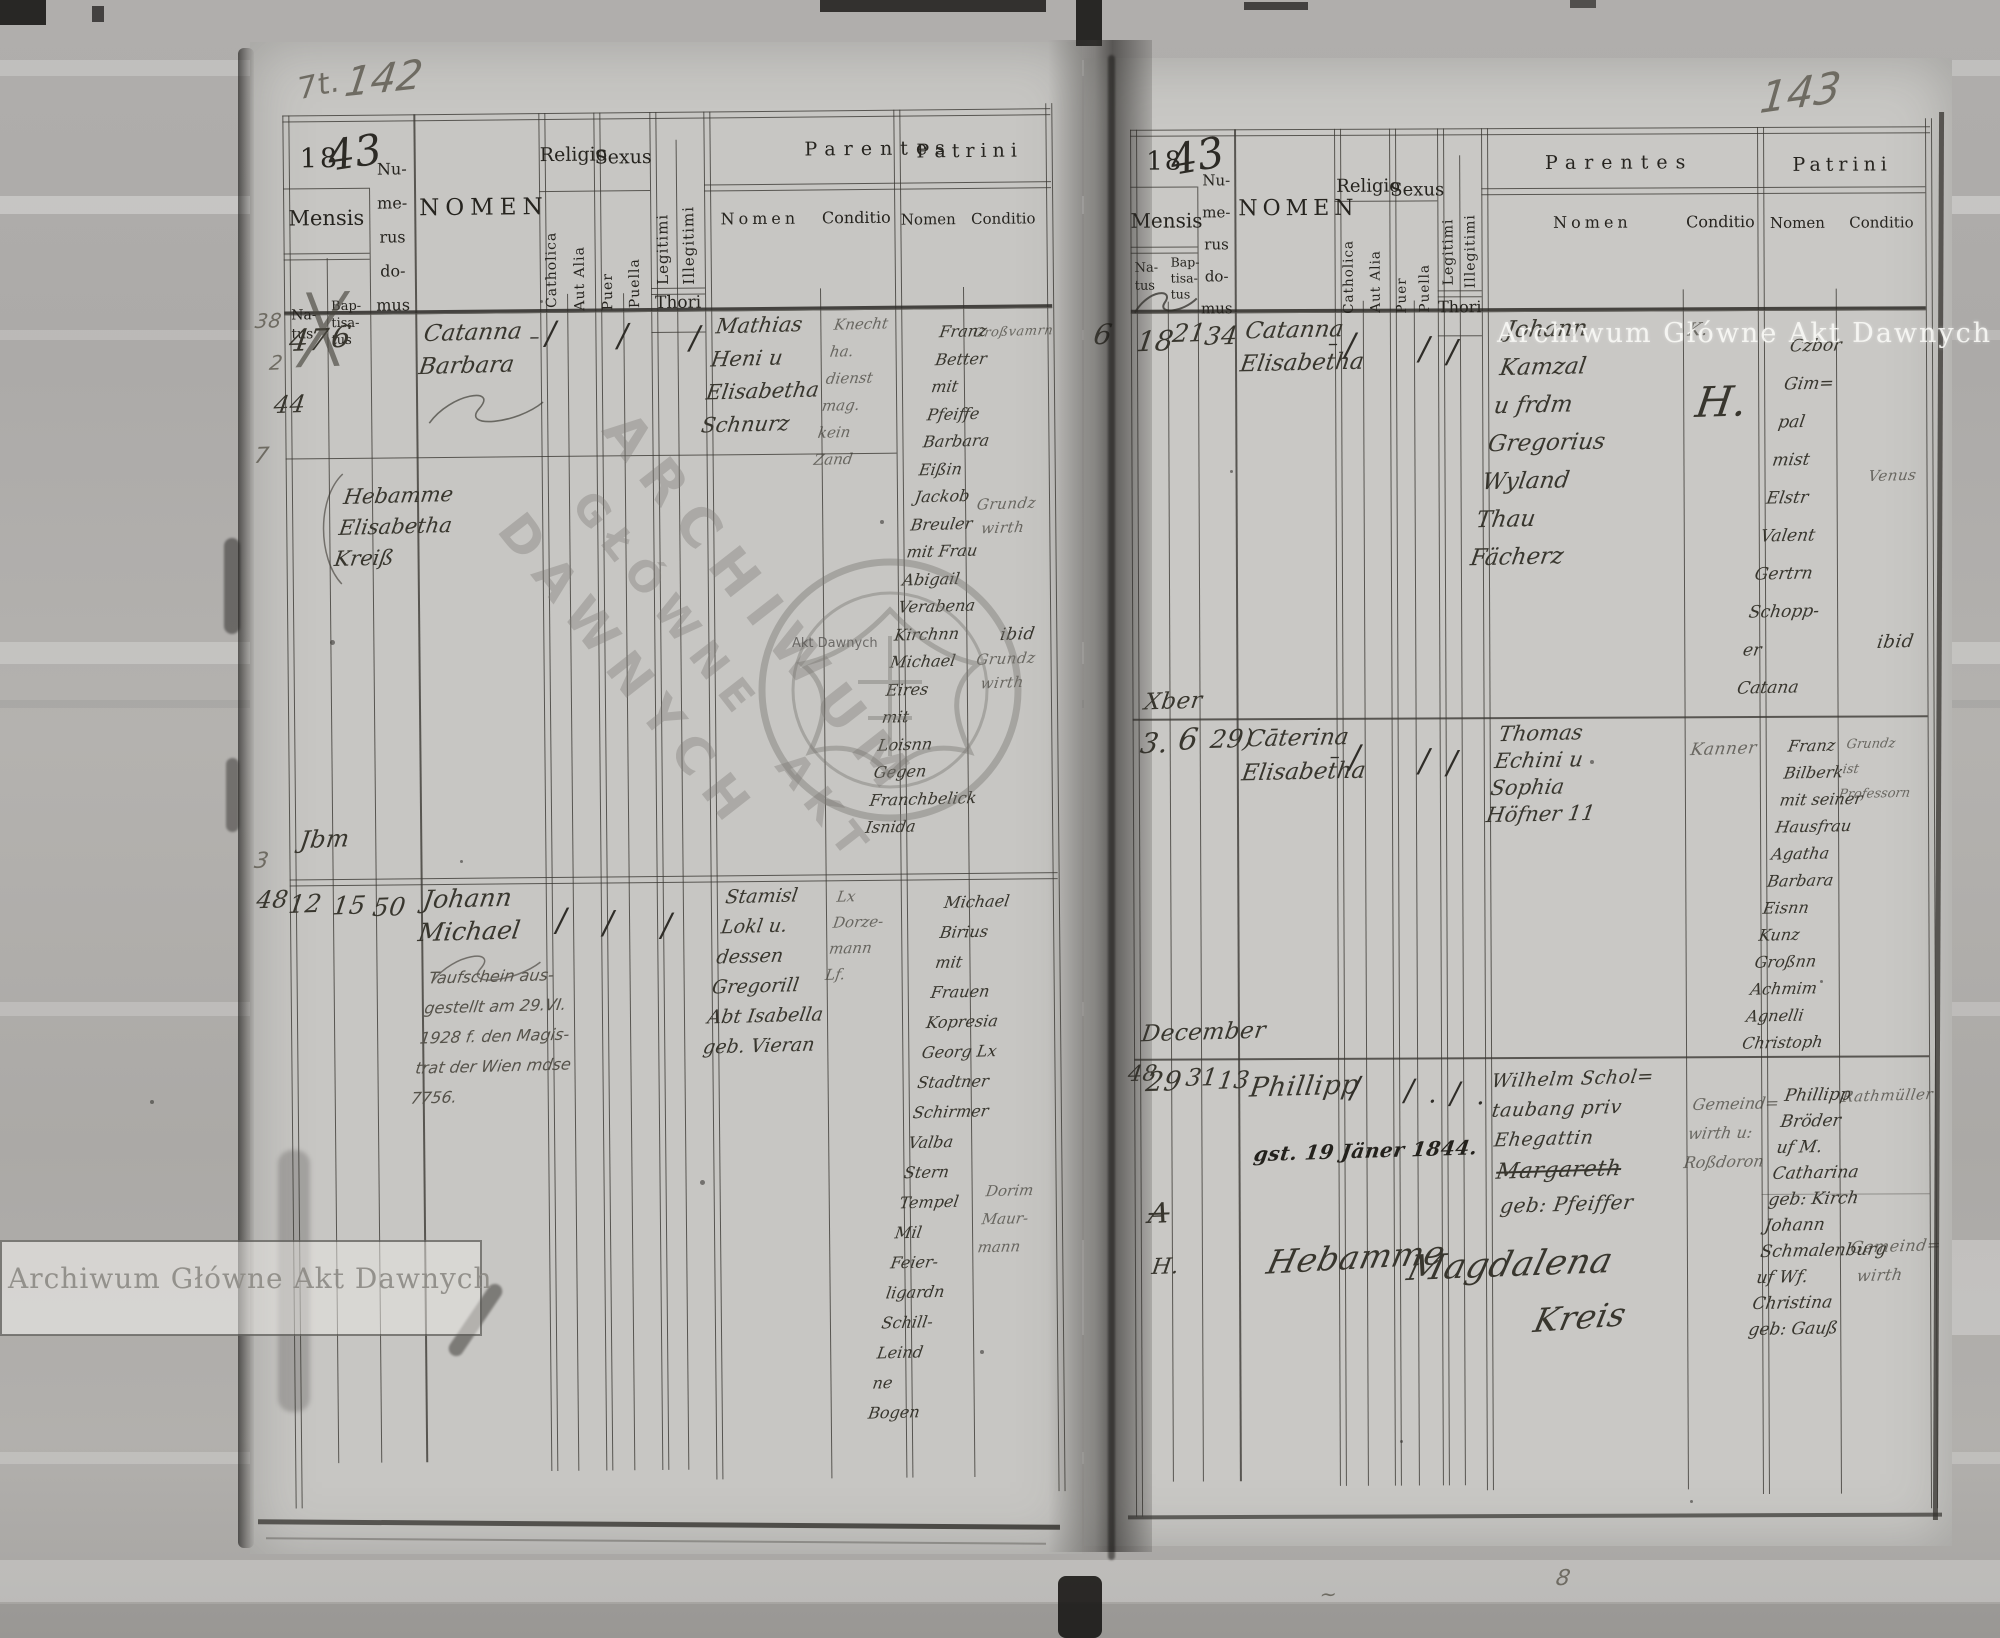  What do you see at coordinates (1874, 794) in the screenshot?
I see `handwritten-line: Professorn` at bounding box center [1874, 794].